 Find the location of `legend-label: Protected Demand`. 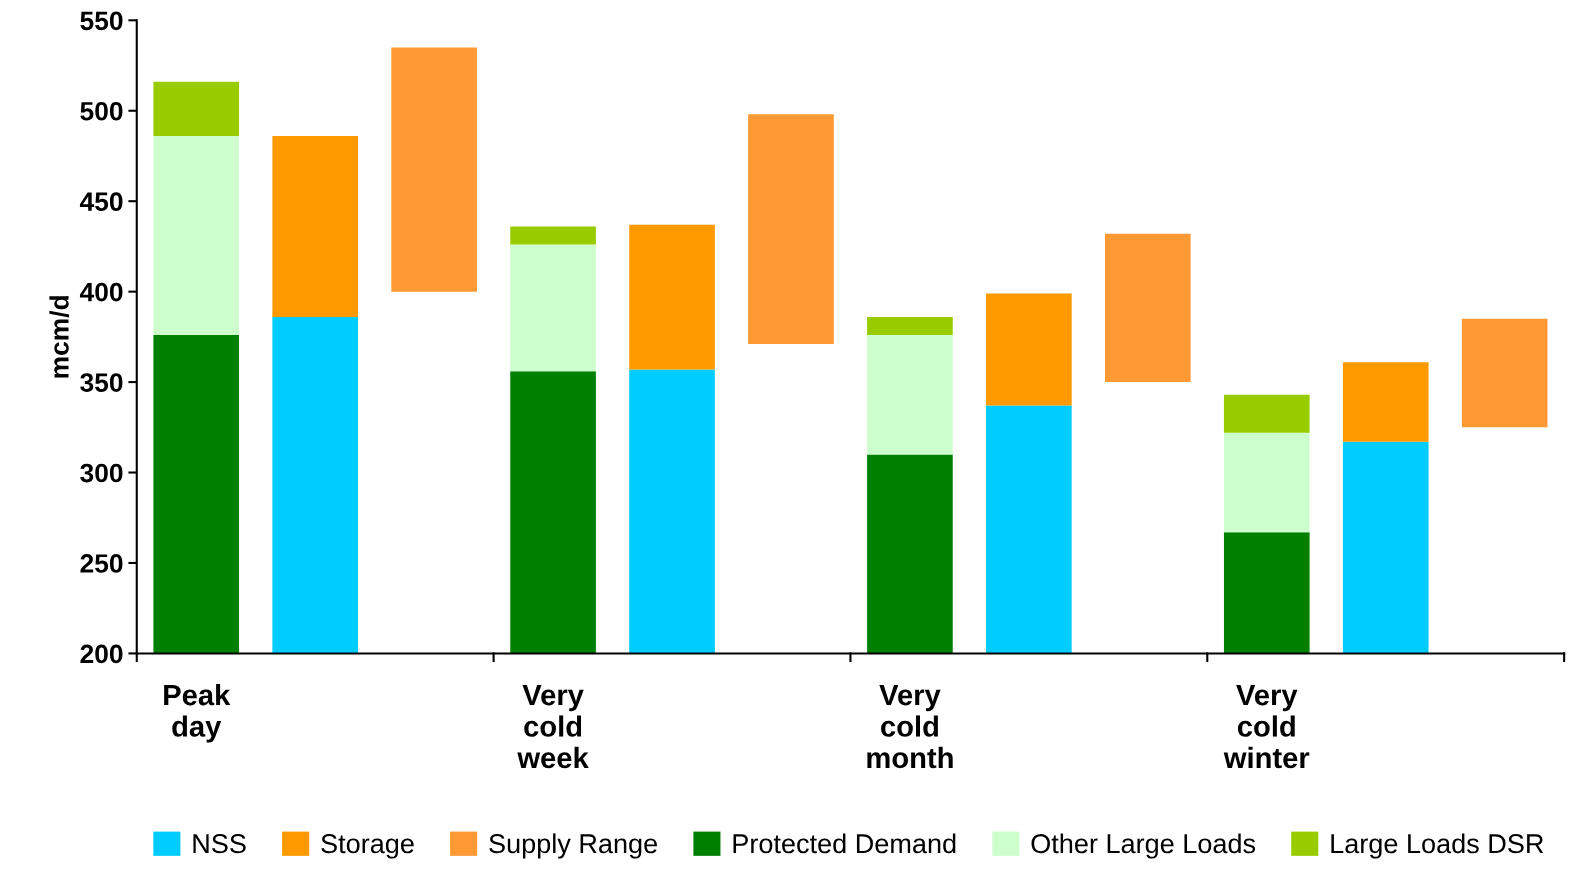

legend-label: Protected Demand is located at coordinates (844, 843).